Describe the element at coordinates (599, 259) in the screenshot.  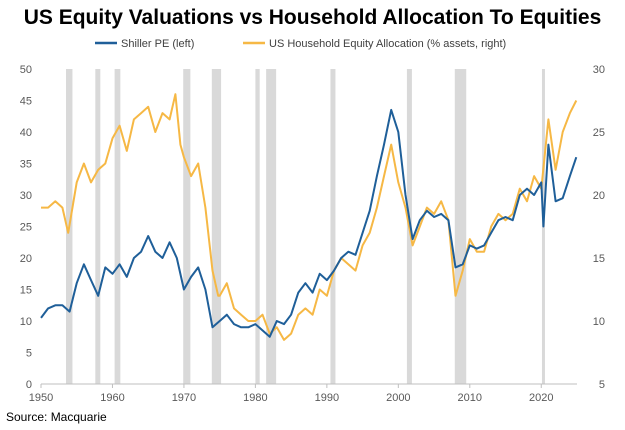
I see `y-right-tick-label: 15` at that location.